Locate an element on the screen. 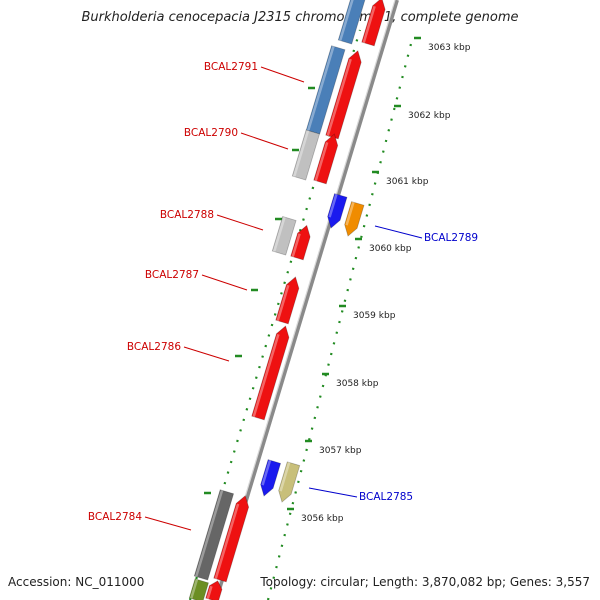 Image resolution: width=600 pixels, height=600 pixels. tick-label: 3061 kbp is located at coordinates (407, 182).